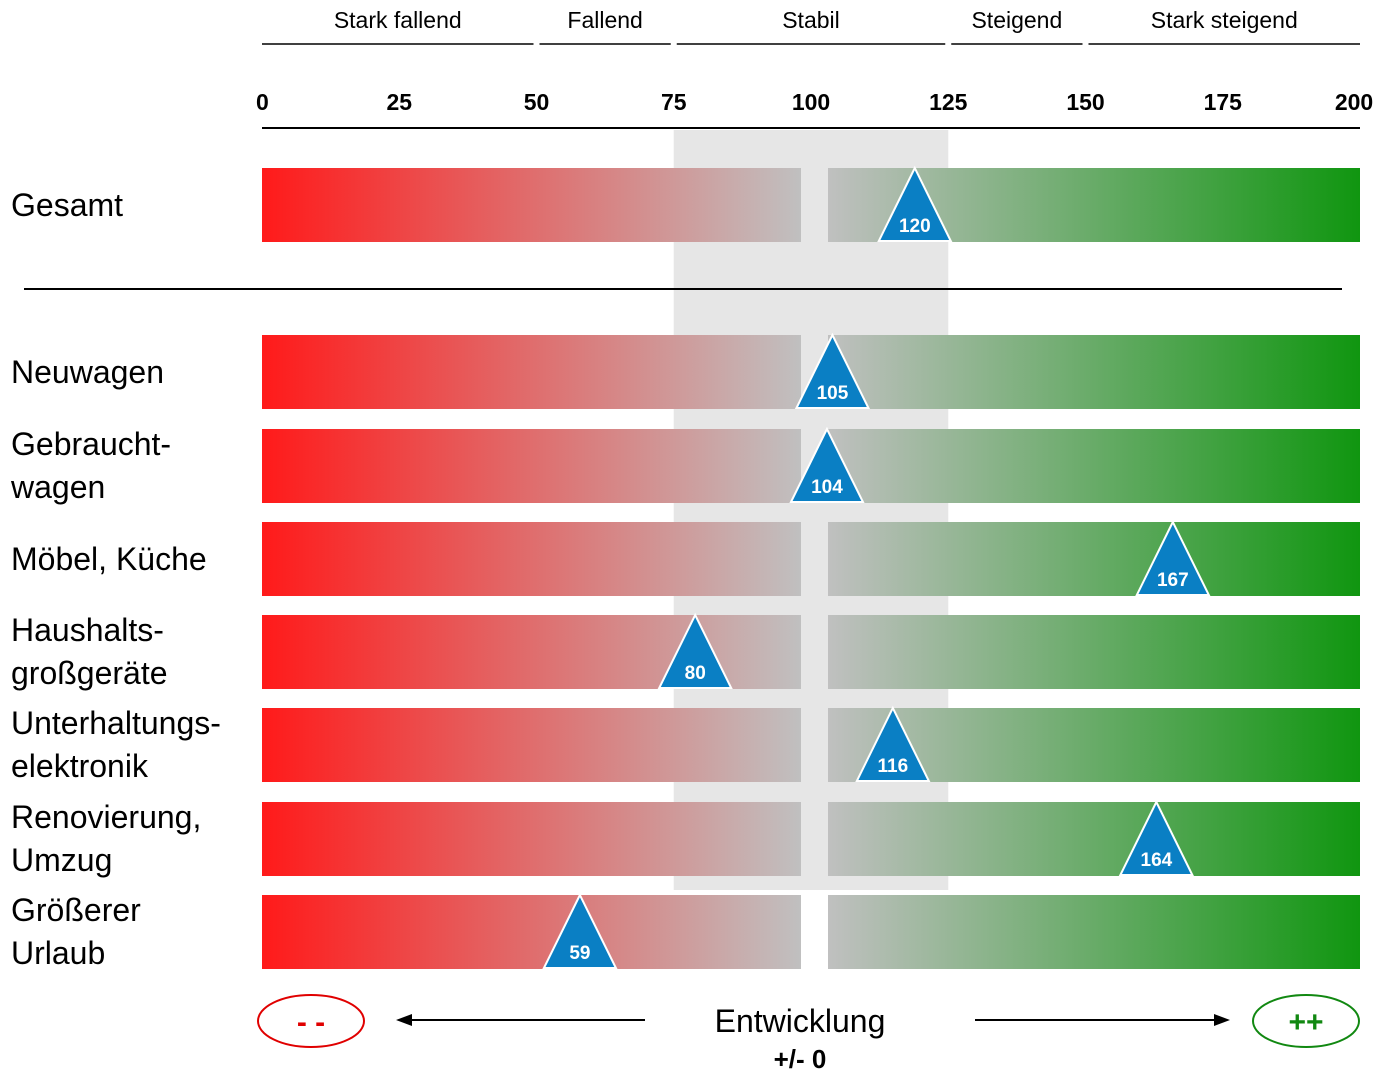 This screenshot has width=1380, height=1072. I want to click on plus-ellipse, so click(1306, 1021).